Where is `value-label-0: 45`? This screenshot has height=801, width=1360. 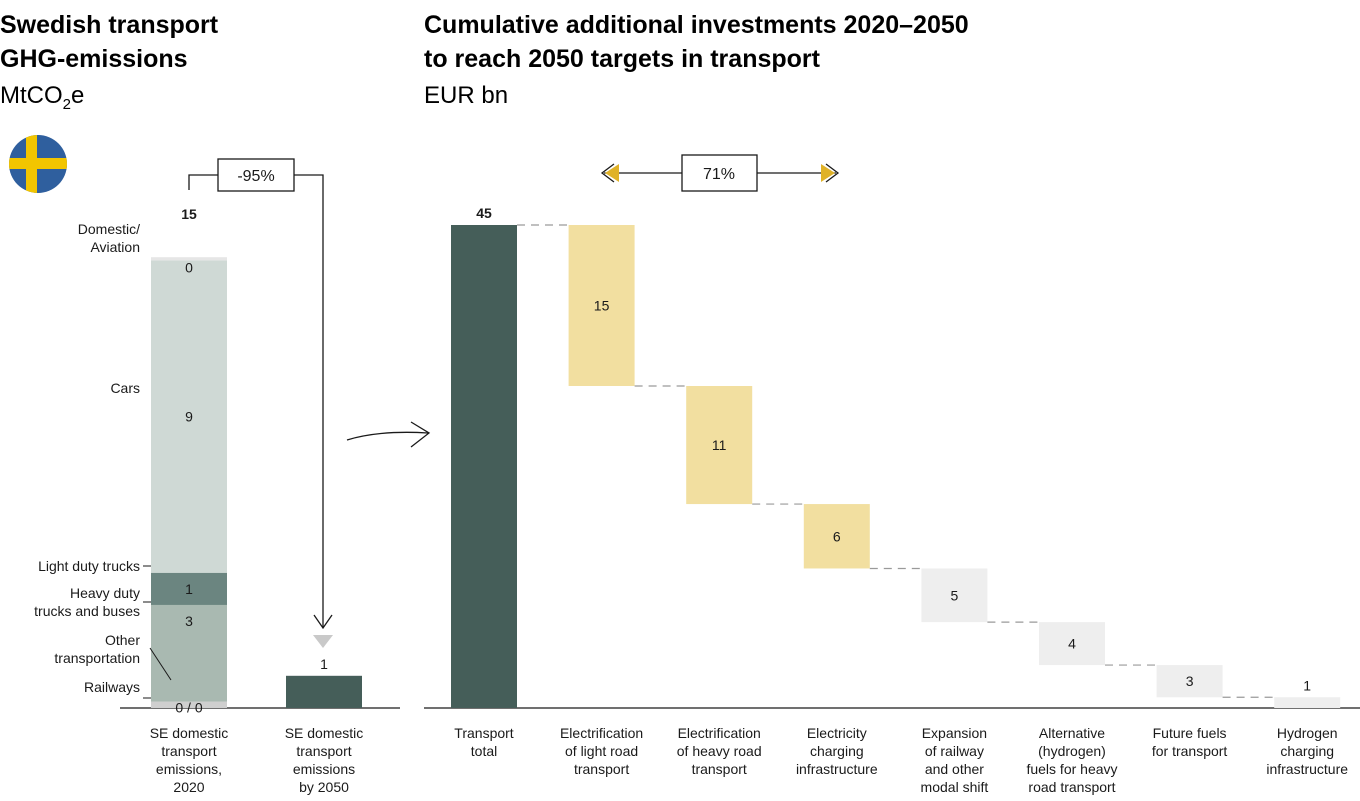 value-label-0: 45 is located at coordinates (484, 213).